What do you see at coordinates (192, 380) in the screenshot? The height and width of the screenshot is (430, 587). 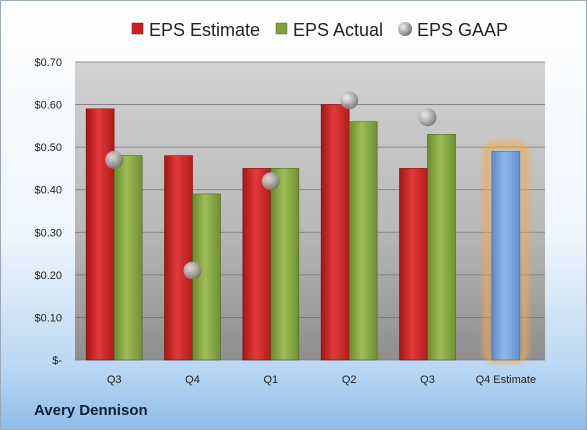 I see `x-tick-label: Q4` at bounding box center [192, 380].